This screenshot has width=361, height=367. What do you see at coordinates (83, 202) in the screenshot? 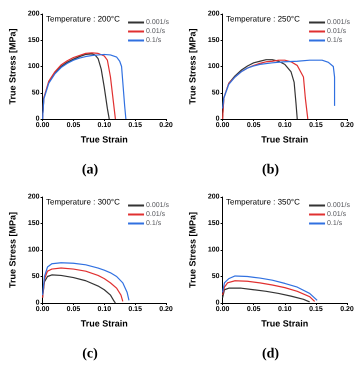
I see `annotation: Temperature : 300°C` at bounding box center [83, 202].